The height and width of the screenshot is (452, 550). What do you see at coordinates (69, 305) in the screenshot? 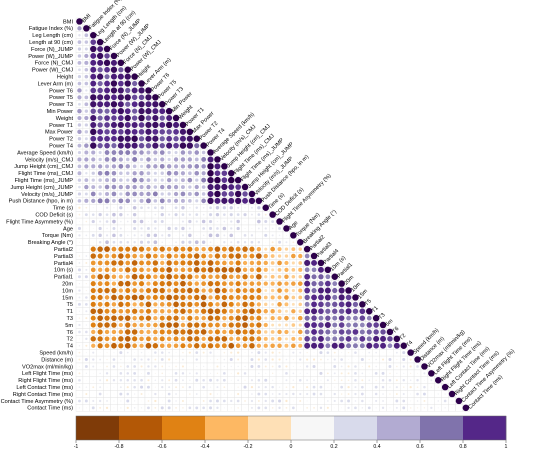
I see `row-label-t5: T5` at bounding box center [69, 305].